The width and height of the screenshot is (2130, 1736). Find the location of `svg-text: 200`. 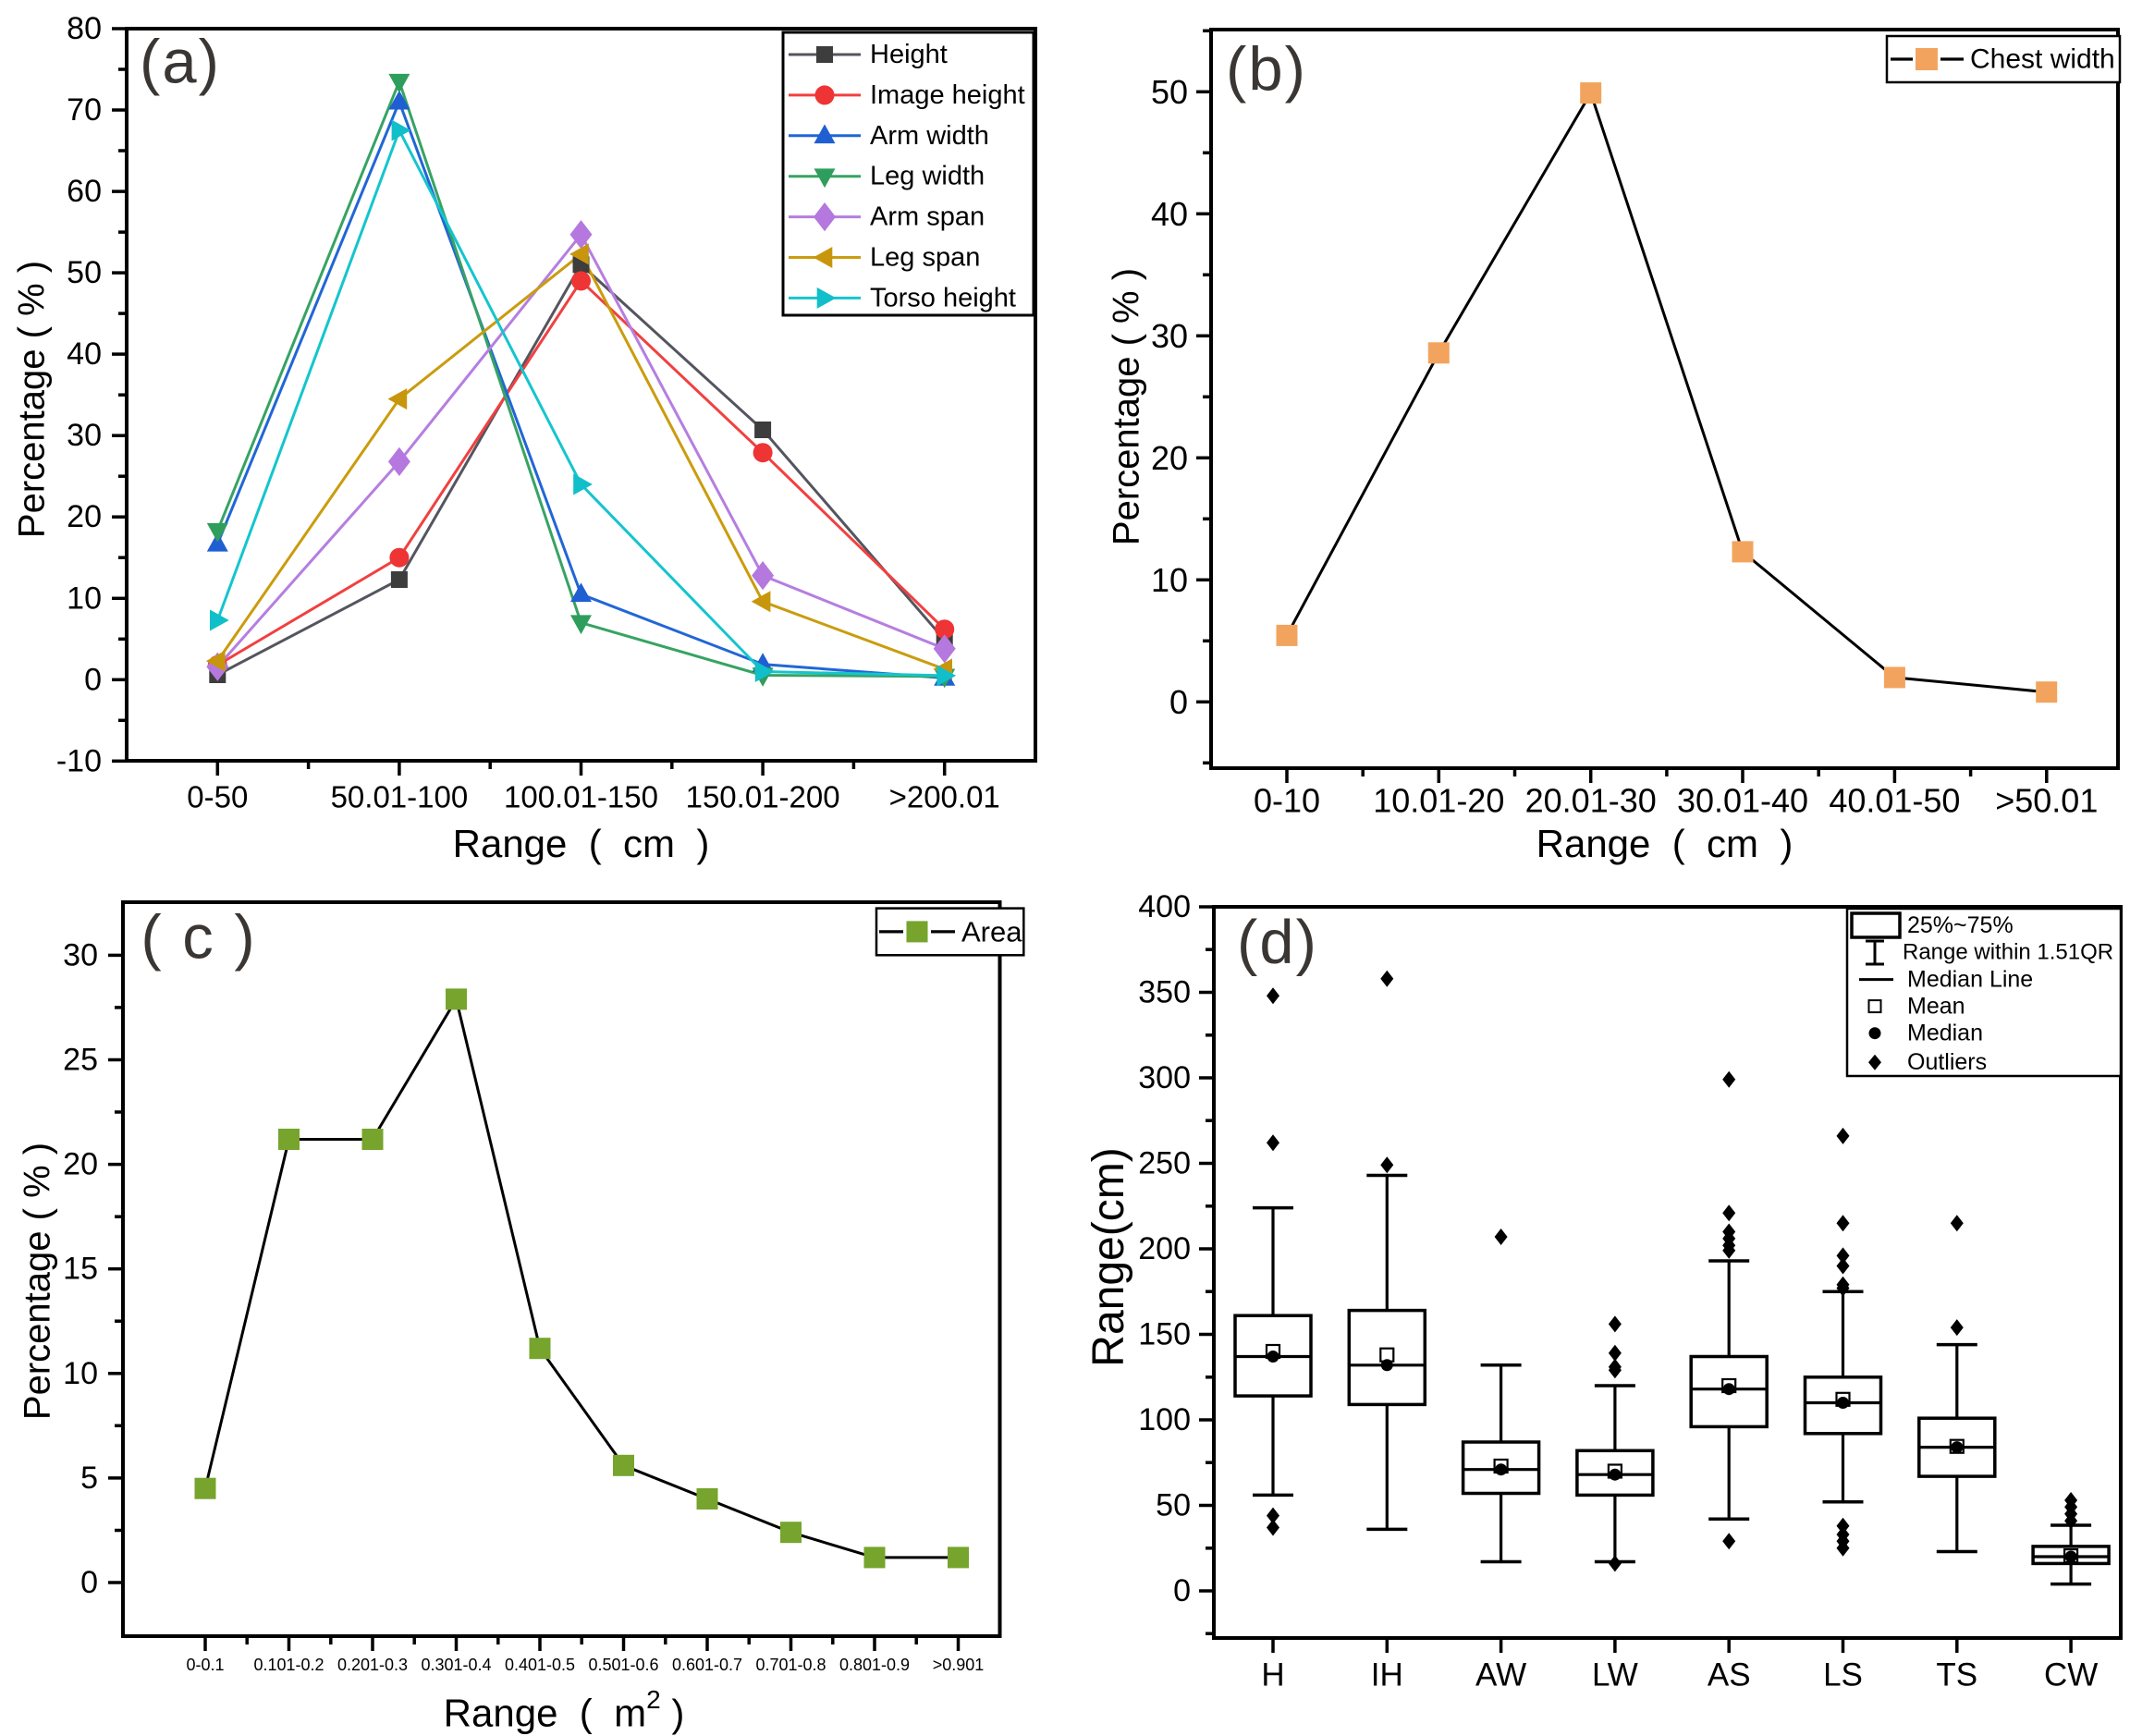

svg-text: 200 is located at coordinates (1164, 1248).